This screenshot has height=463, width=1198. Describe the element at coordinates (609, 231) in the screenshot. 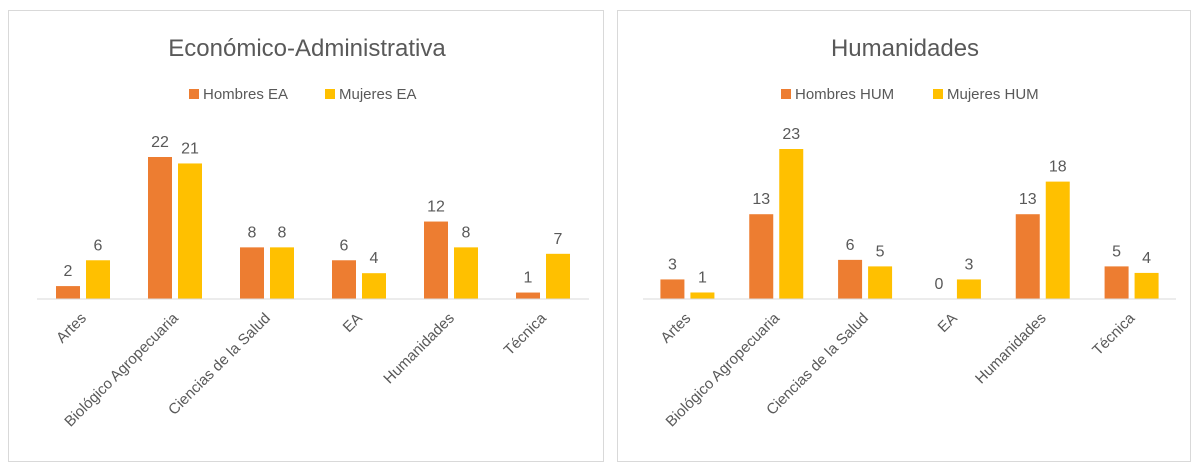

I see `panel-divider` at that location.